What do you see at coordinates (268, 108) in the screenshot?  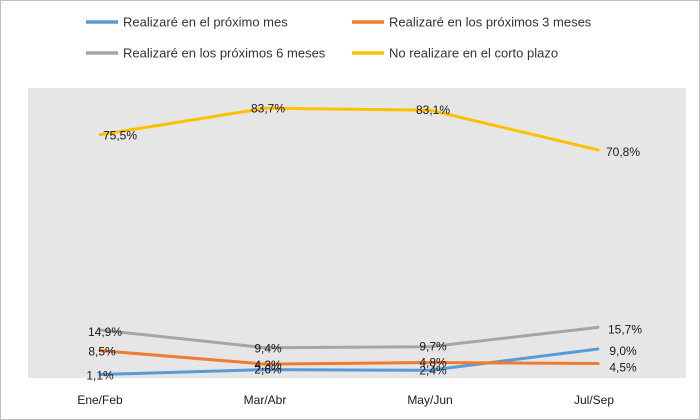 I see `data-label: 83,7%` at bounding box center [268, 108].